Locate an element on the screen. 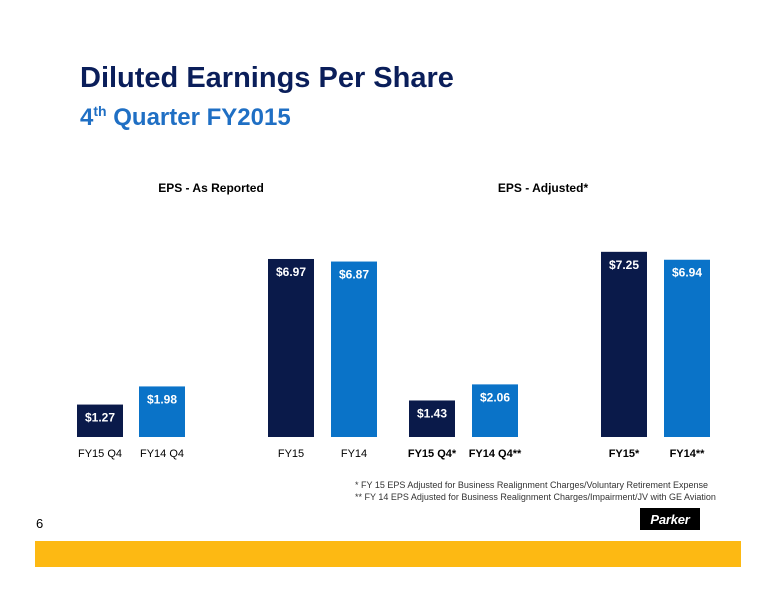 The height and width of the screenshot is (600, 776). category-label: FY14** is located at coordinates (688, 454).